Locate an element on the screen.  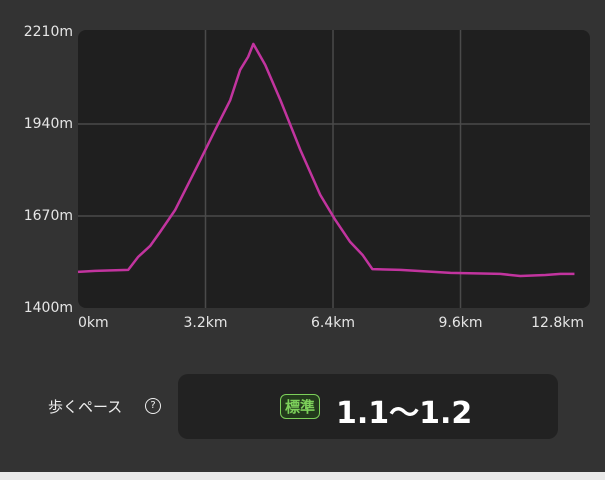
pace-value: 1.1〜1.2 is located at coordinates (404, 413).